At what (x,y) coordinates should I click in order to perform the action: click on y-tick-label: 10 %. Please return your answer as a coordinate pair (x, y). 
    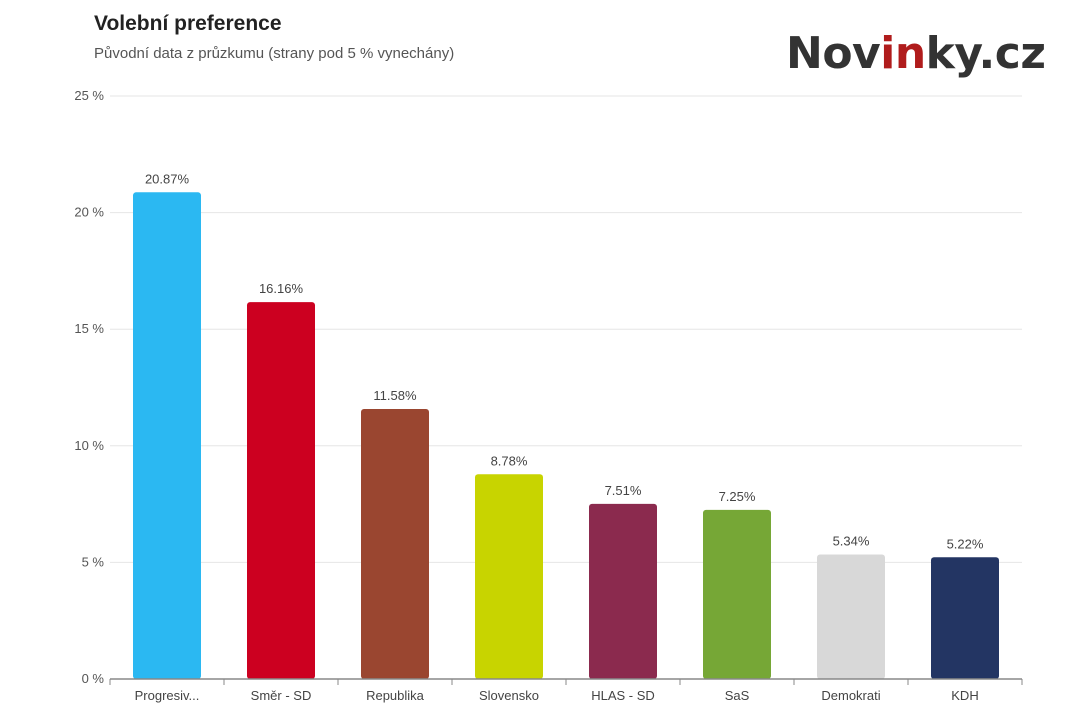
    Looking at the image, I should click on (89, 445).